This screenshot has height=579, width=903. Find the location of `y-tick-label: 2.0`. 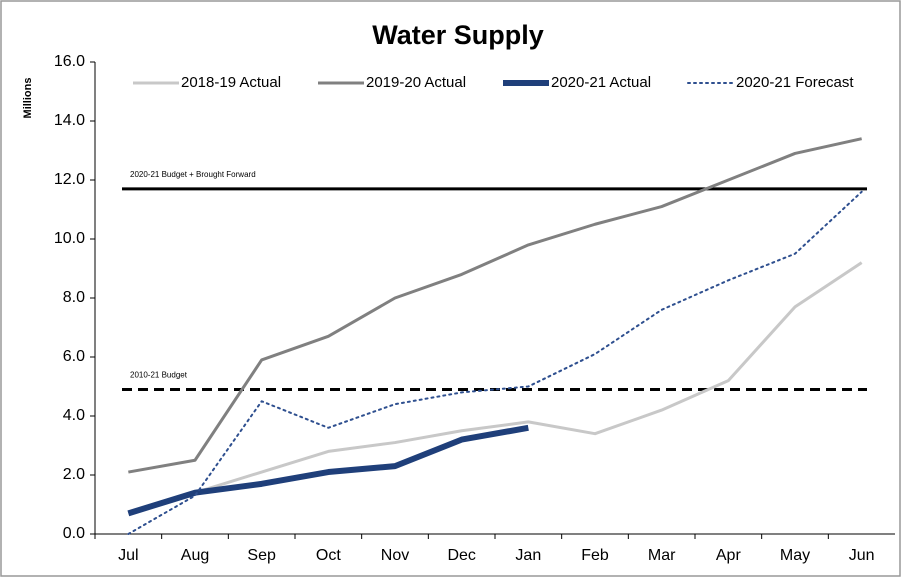

y-tick-label: 2.0 is located at coordinates (74, 474).